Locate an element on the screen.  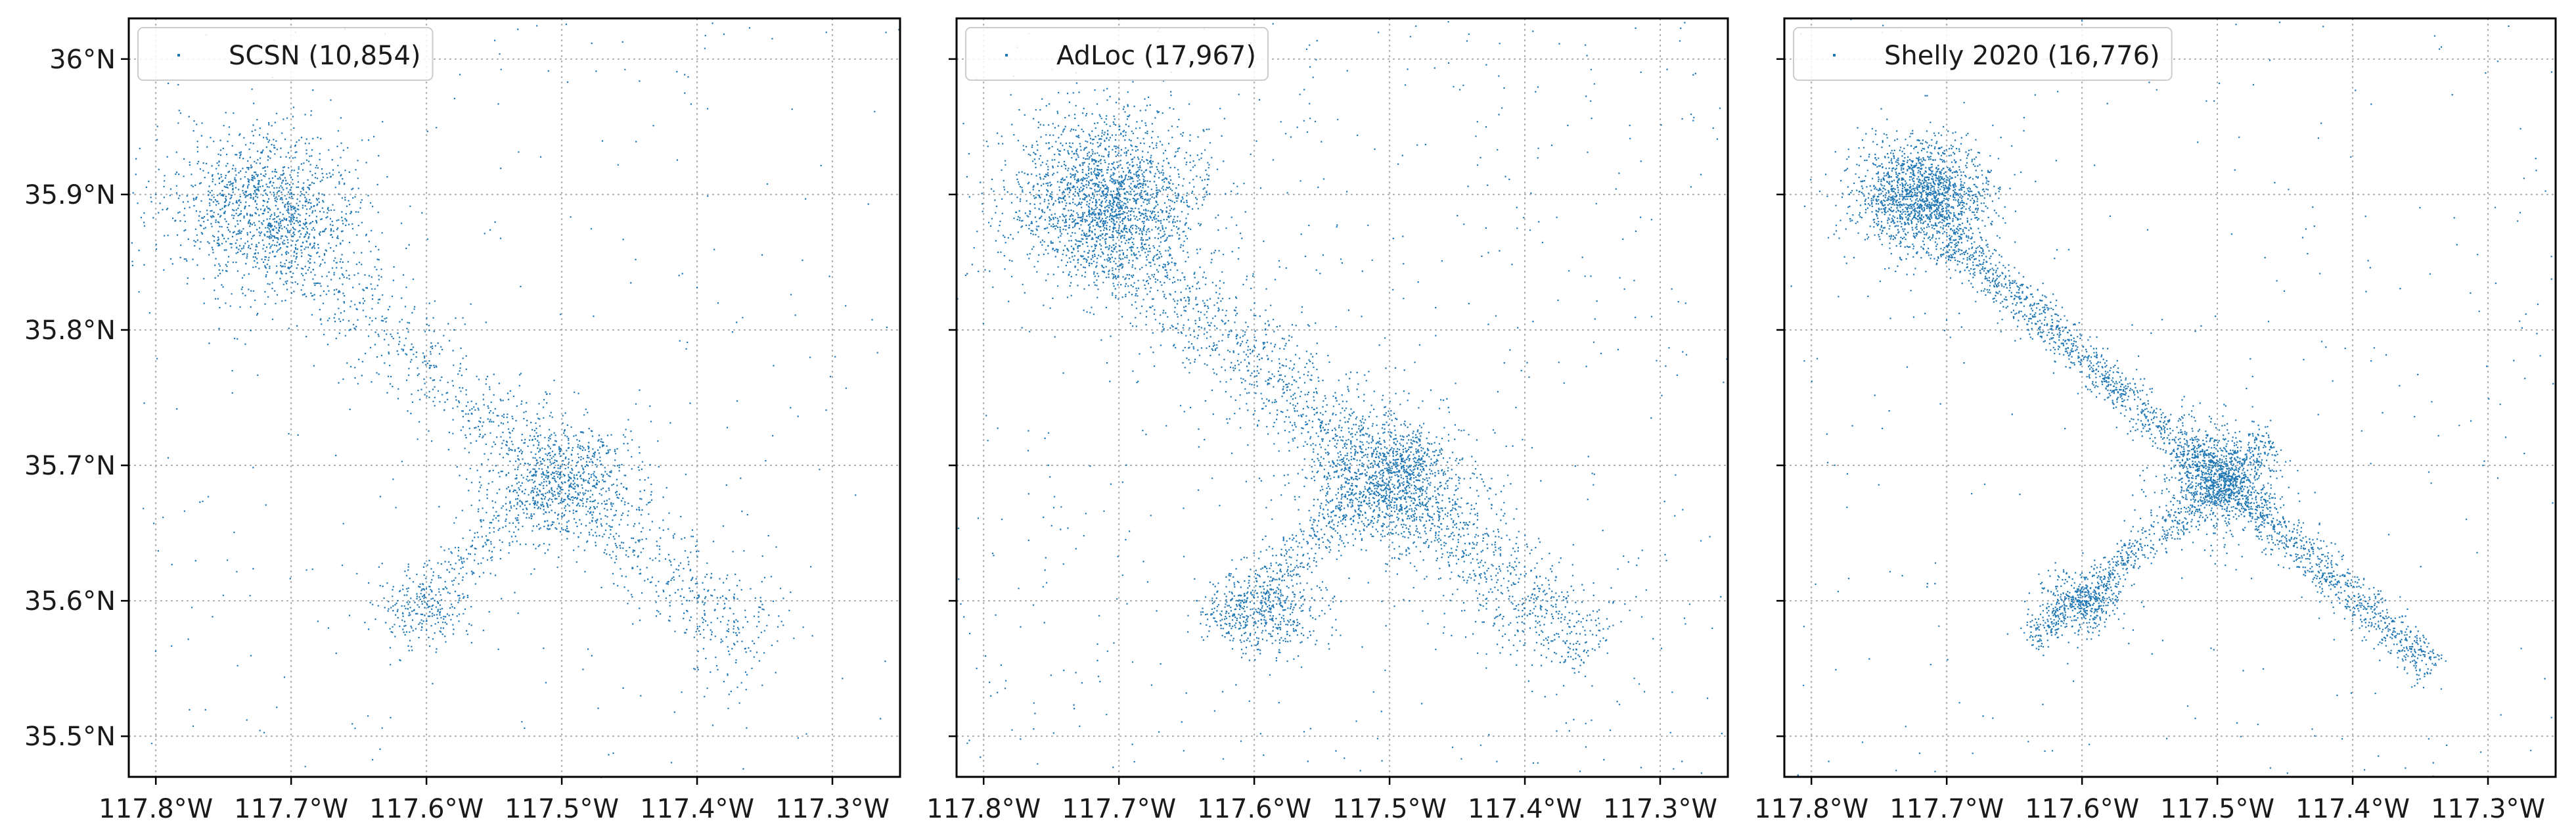
y-tick-label: 35.6°N is located at coordinates (70, 601).